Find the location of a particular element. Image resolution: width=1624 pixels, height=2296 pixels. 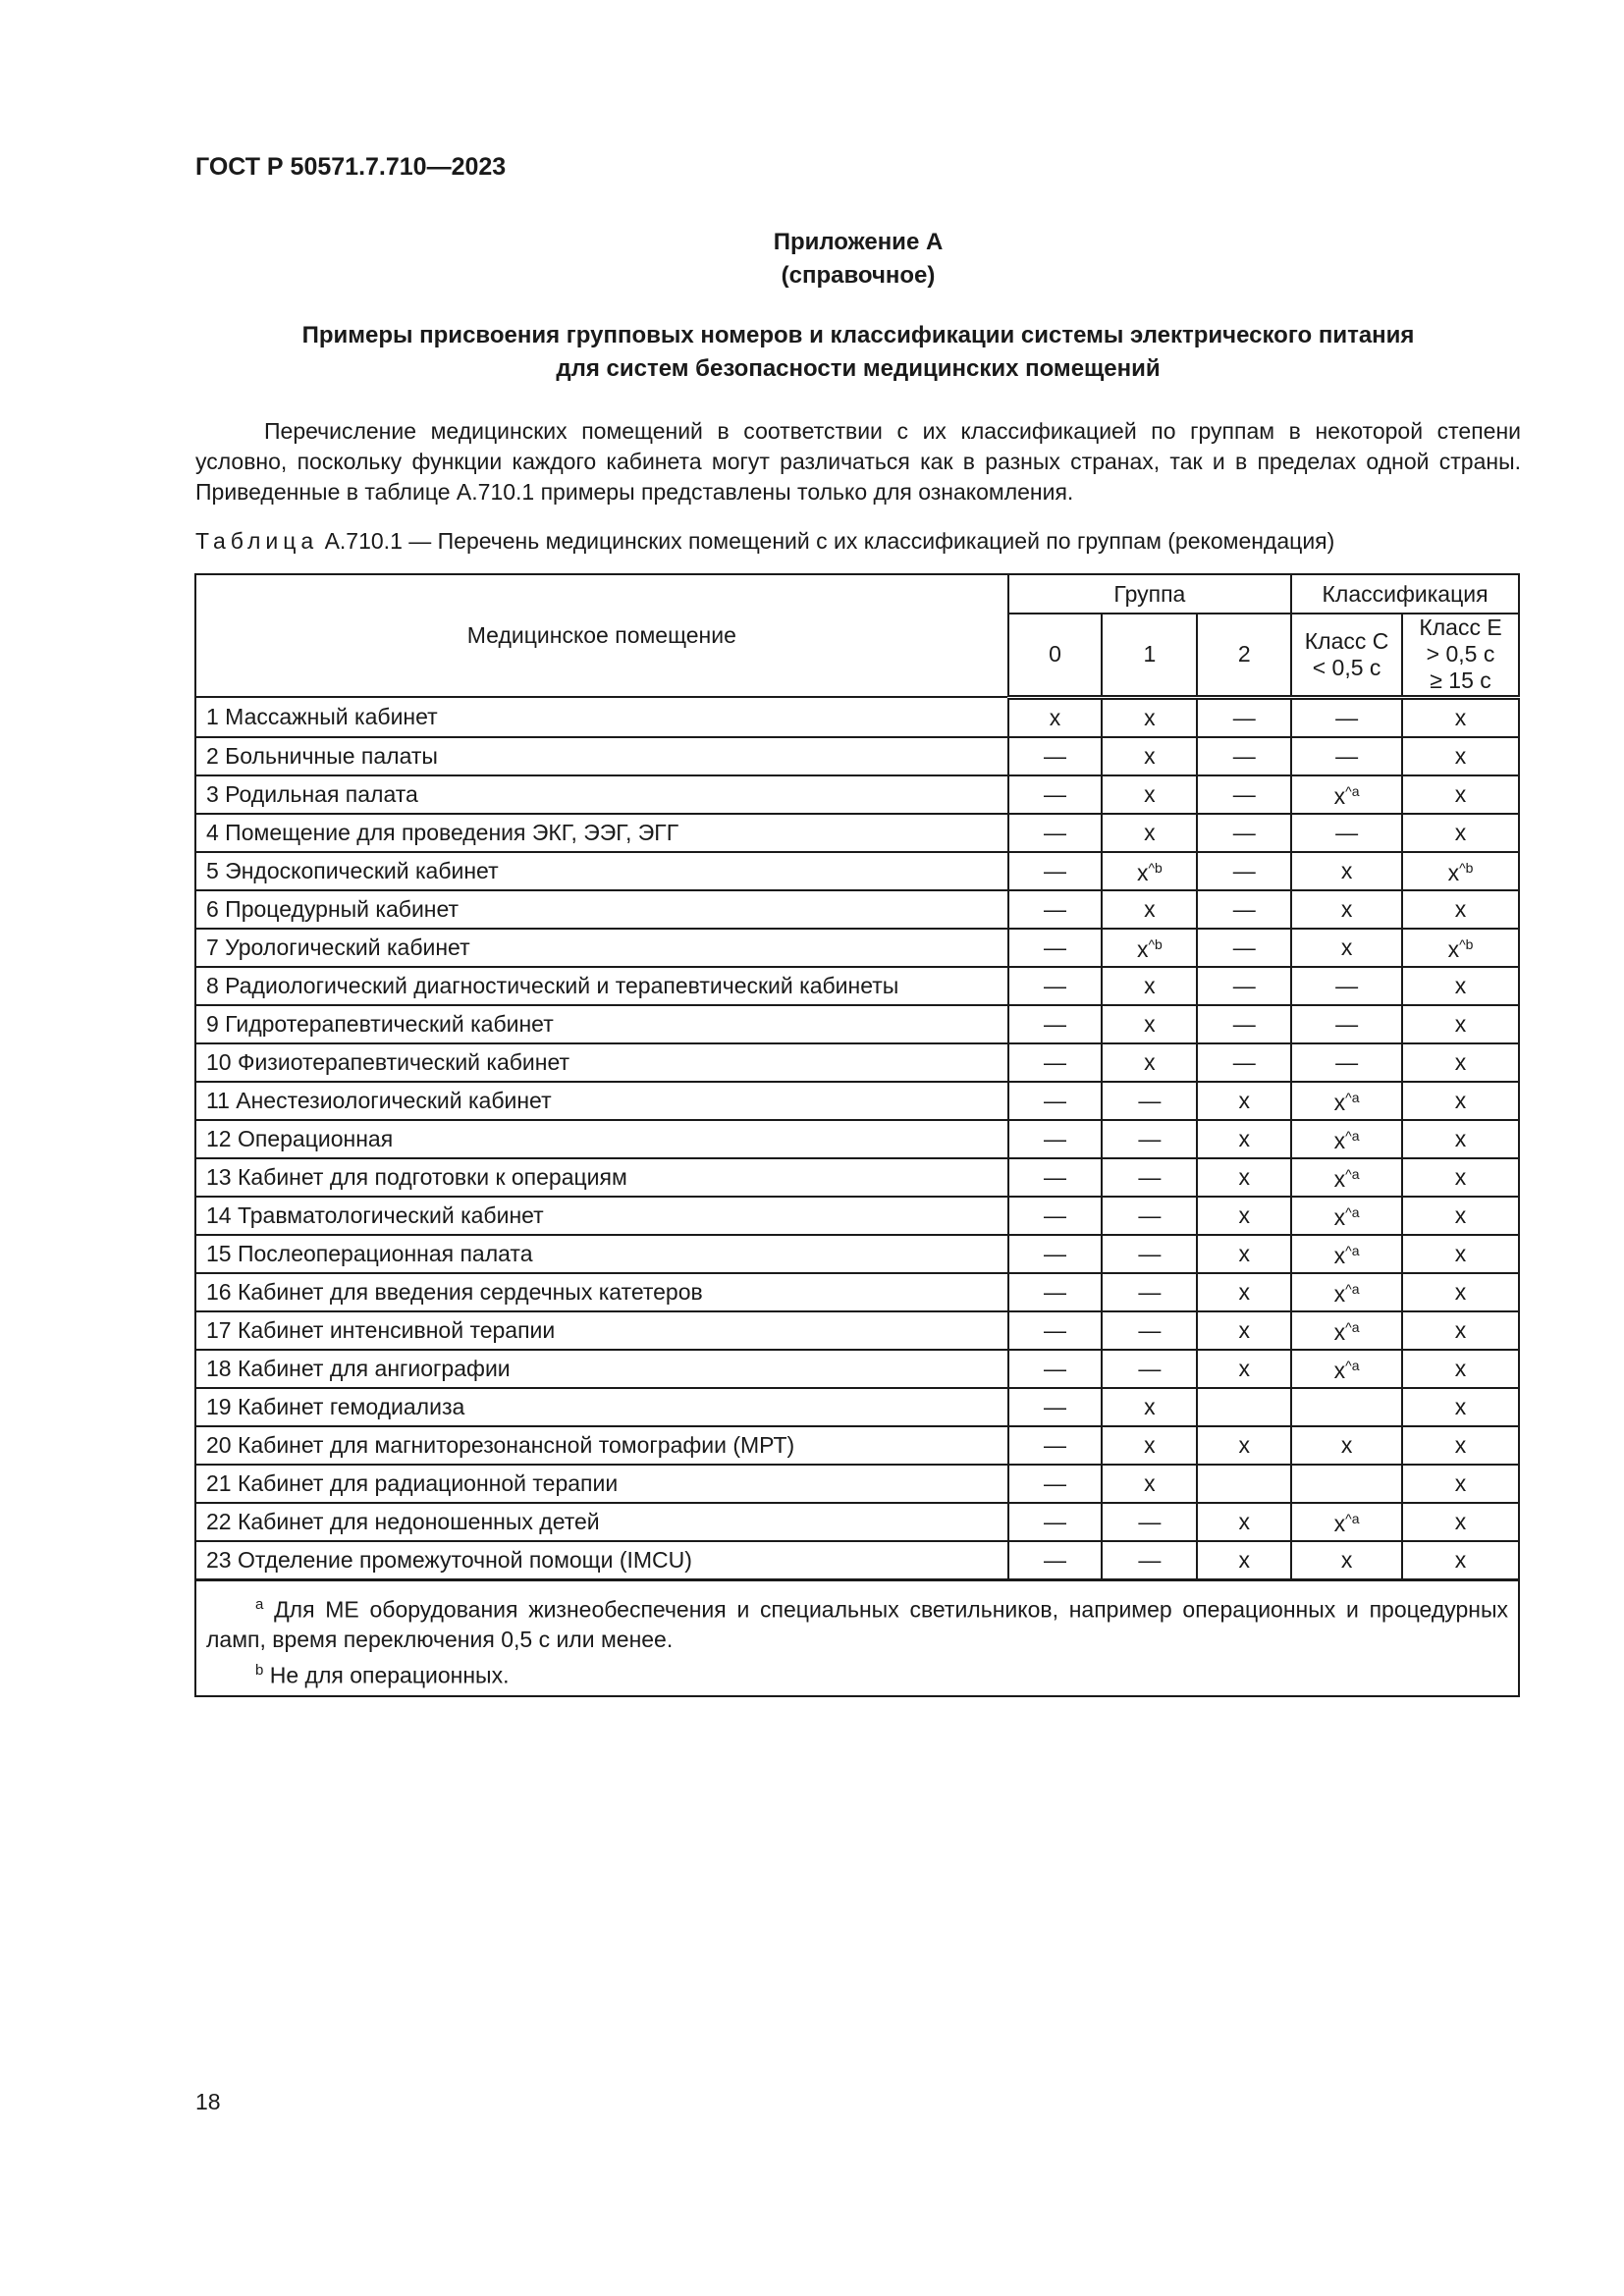

cell-value: 1 Массажный кабинет is located at coordinates (322, 716).